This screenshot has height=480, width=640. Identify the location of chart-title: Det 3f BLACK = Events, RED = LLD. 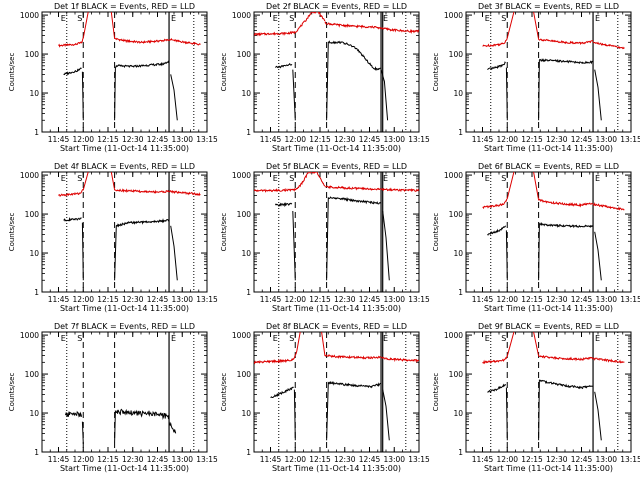
(548, 6).